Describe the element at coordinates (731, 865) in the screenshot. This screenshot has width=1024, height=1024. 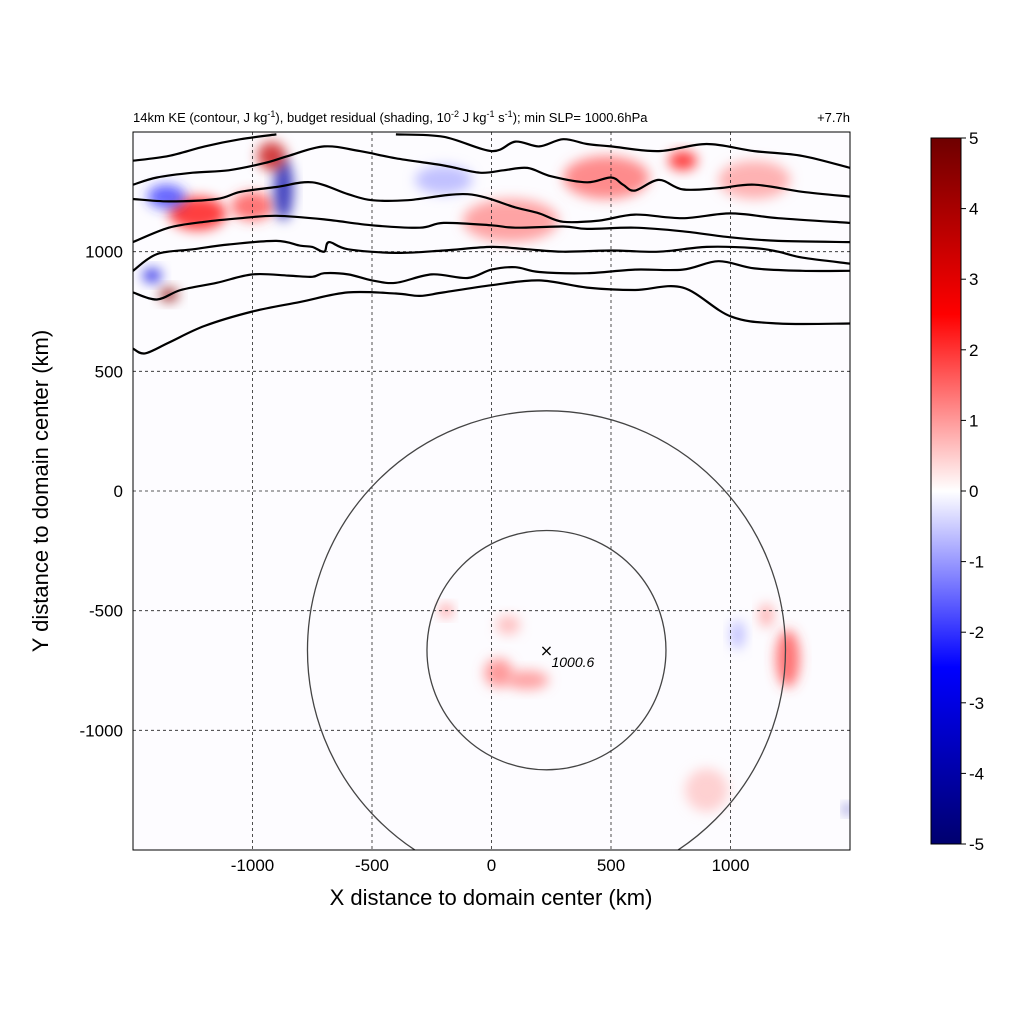
I see `x-tick-label: 1000` at that location.